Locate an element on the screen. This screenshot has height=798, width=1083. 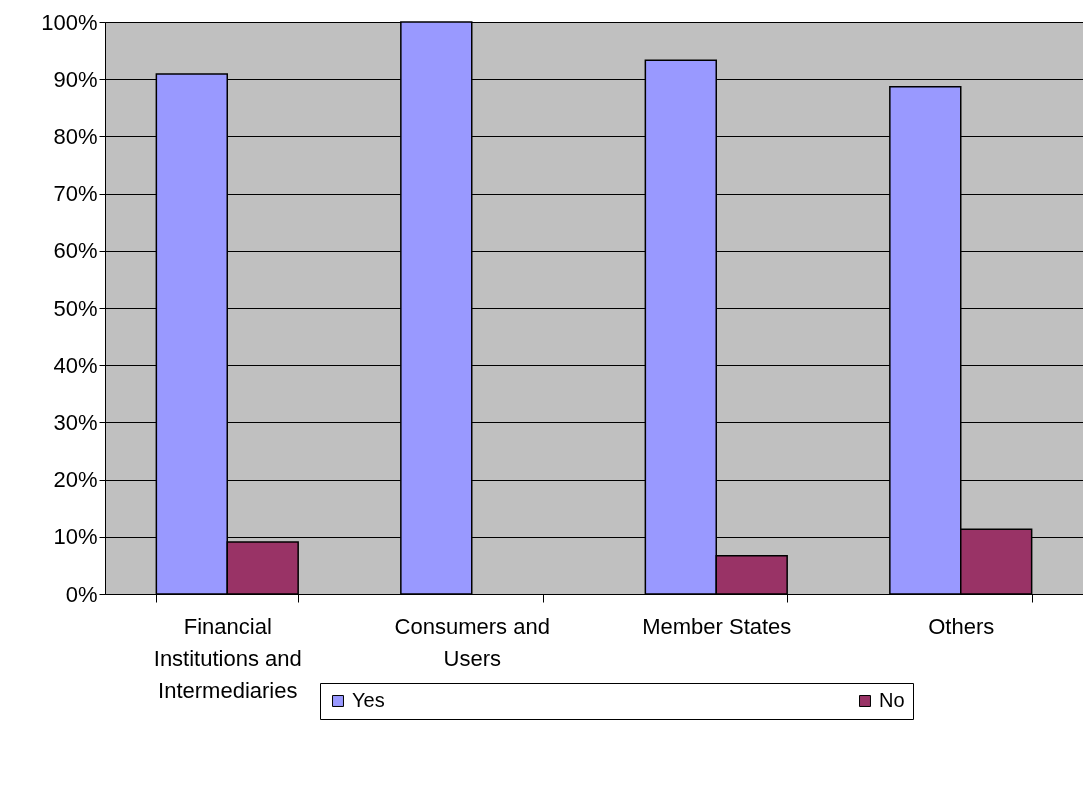
x-tick-label: Financial Institutions and Intermediaries is located at coordinates (227, 658).